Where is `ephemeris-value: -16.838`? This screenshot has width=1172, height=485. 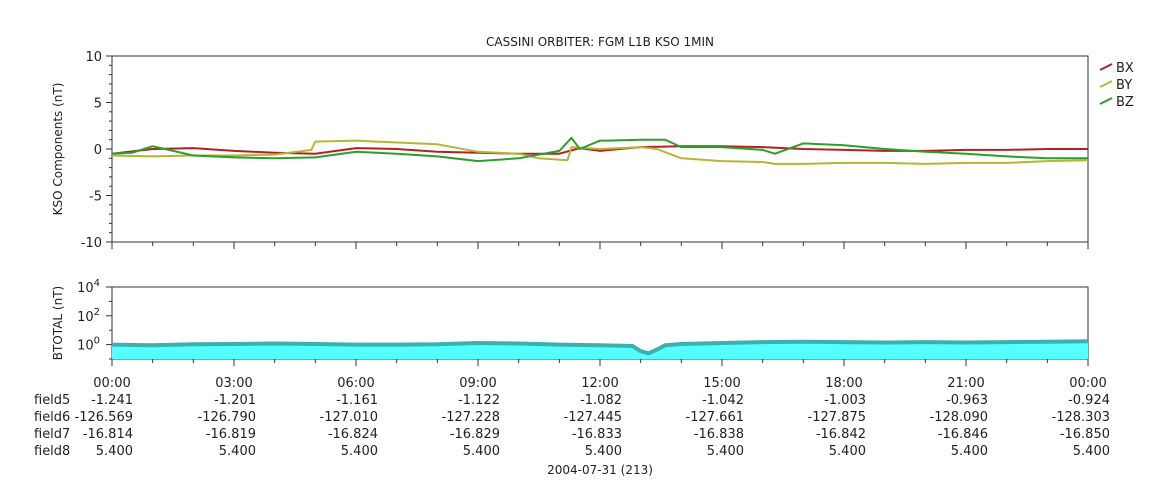
ephemeris-value: -16.838 is located at coordinates (719, 434).